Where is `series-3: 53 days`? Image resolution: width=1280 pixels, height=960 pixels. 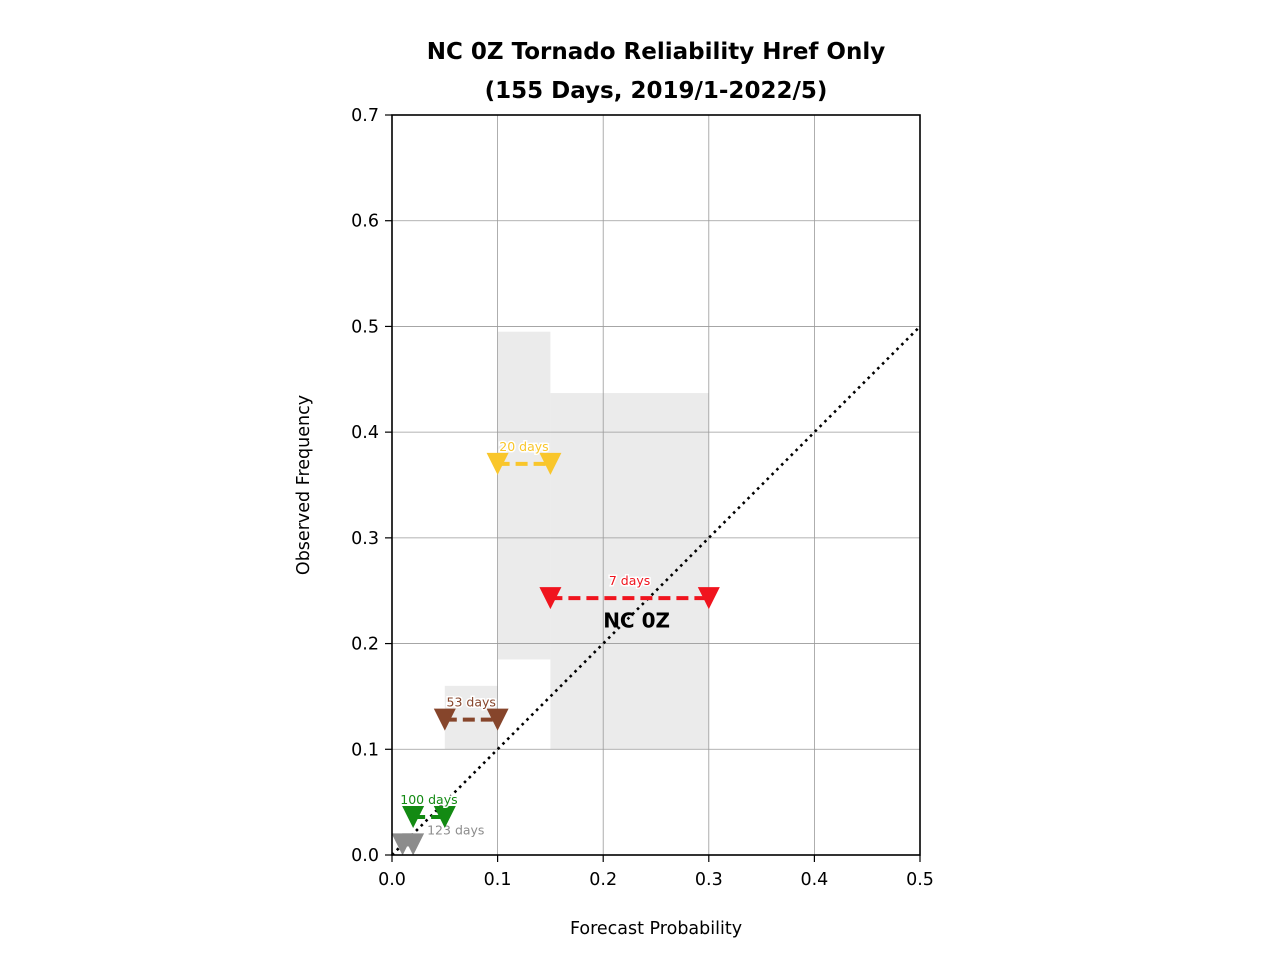 series-3: 53 days is located at coordinates (471, 712).